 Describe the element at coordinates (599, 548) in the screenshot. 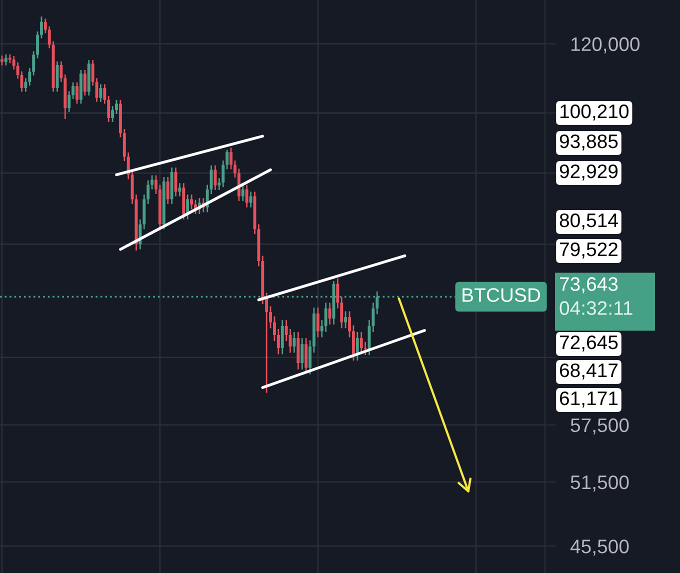

I see `y-tick-label: 45,500` at that location.